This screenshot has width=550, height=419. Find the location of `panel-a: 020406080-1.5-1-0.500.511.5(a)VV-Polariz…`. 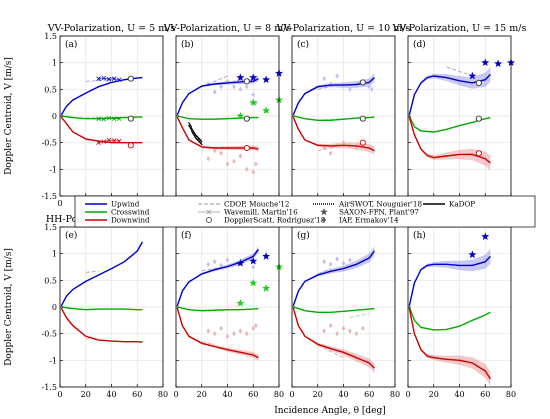

panel-a: 020406080-1.5-1-0.500.511.5(a)VV-Polariz… is located at coordinates (109, 115).